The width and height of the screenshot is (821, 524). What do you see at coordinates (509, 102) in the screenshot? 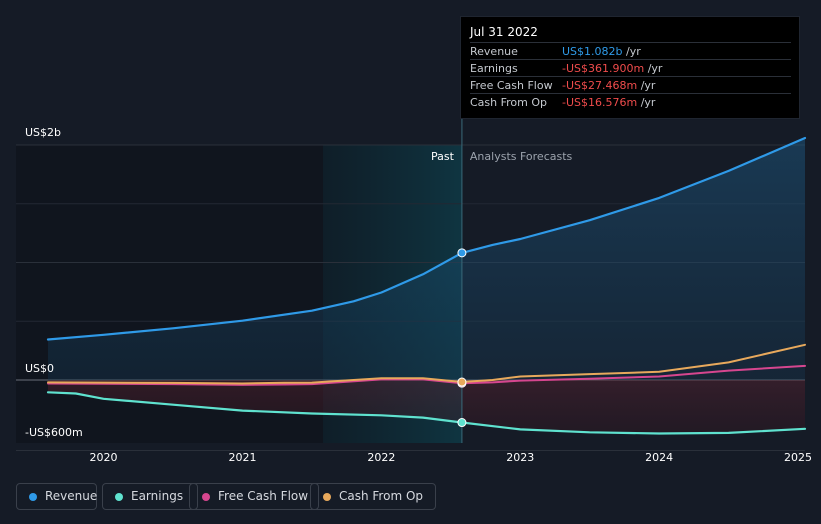
I see `tooltip-label: Cash From Op` at bounding box center [509, 102].